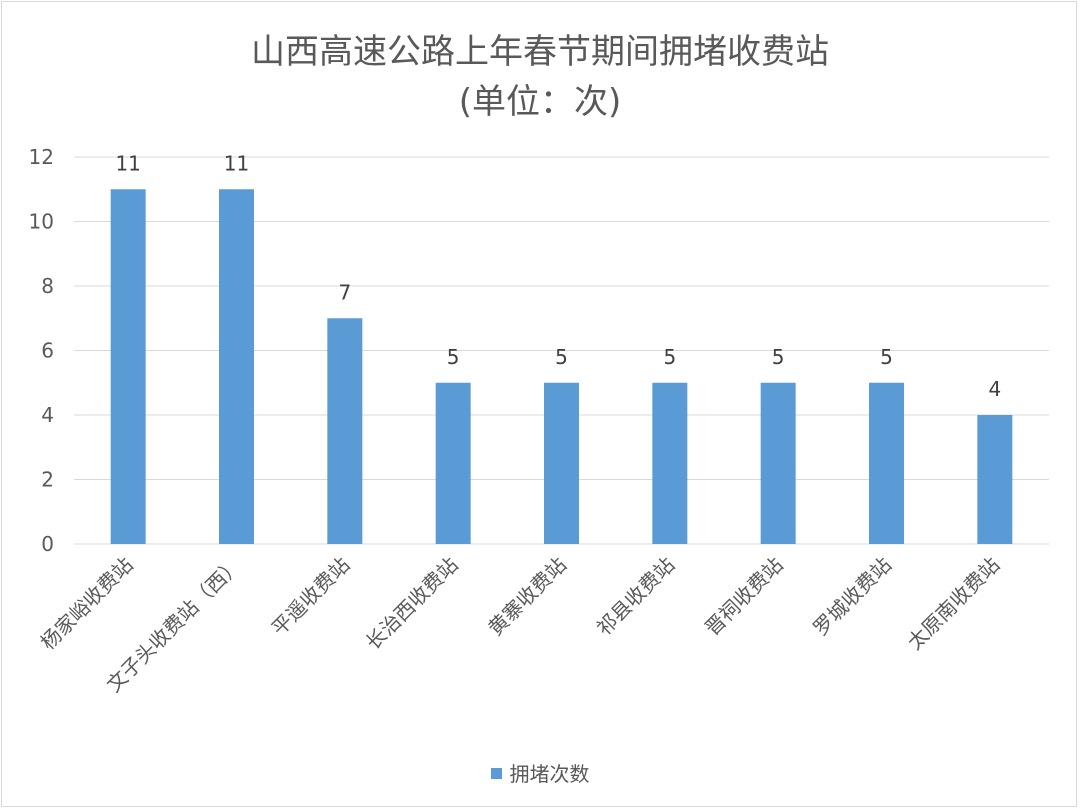 The image size is (1080, 810). Describe the element at coordinates (540, 52) in the screenshot. I see `chart-title: 山西高速公路上年春节期间拥堵收费站` at that location.